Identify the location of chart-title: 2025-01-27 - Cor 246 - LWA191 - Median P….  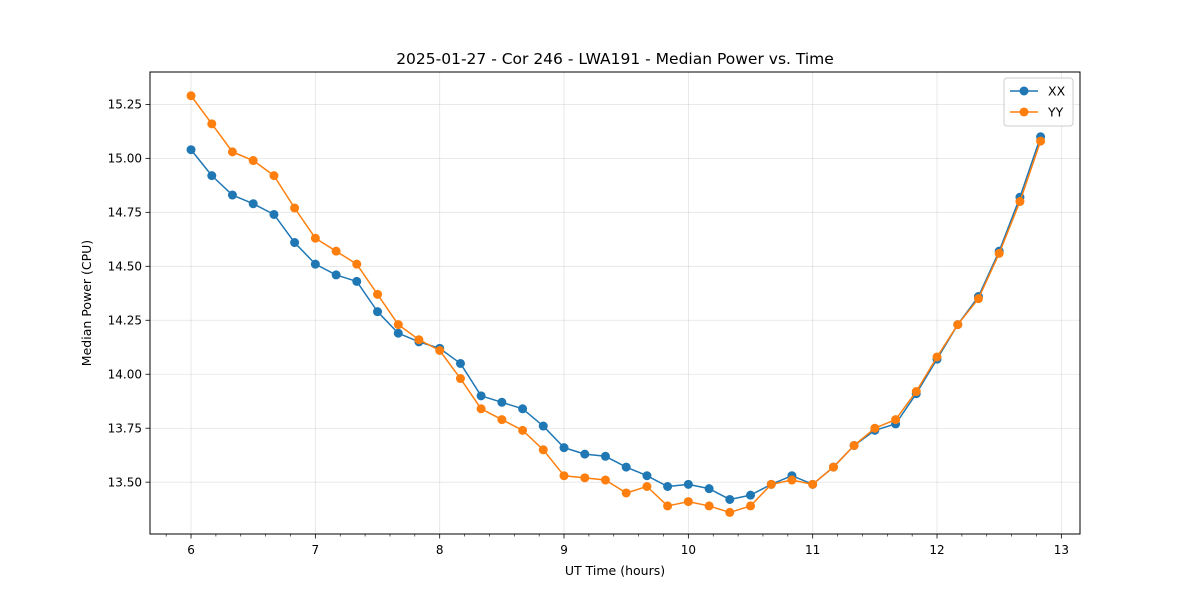
(615, 59).